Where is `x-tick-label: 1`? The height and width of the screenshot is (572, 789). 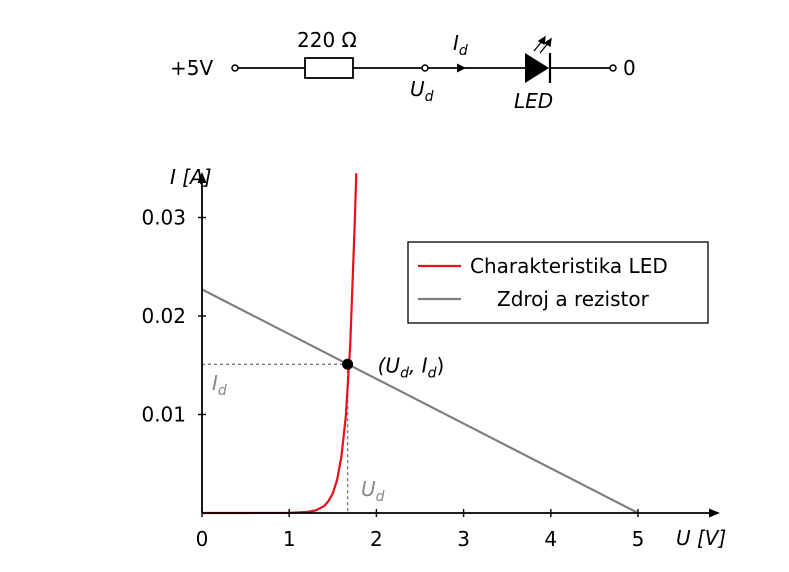 x-tick-label: 1 is located at coordinates (289, 539).